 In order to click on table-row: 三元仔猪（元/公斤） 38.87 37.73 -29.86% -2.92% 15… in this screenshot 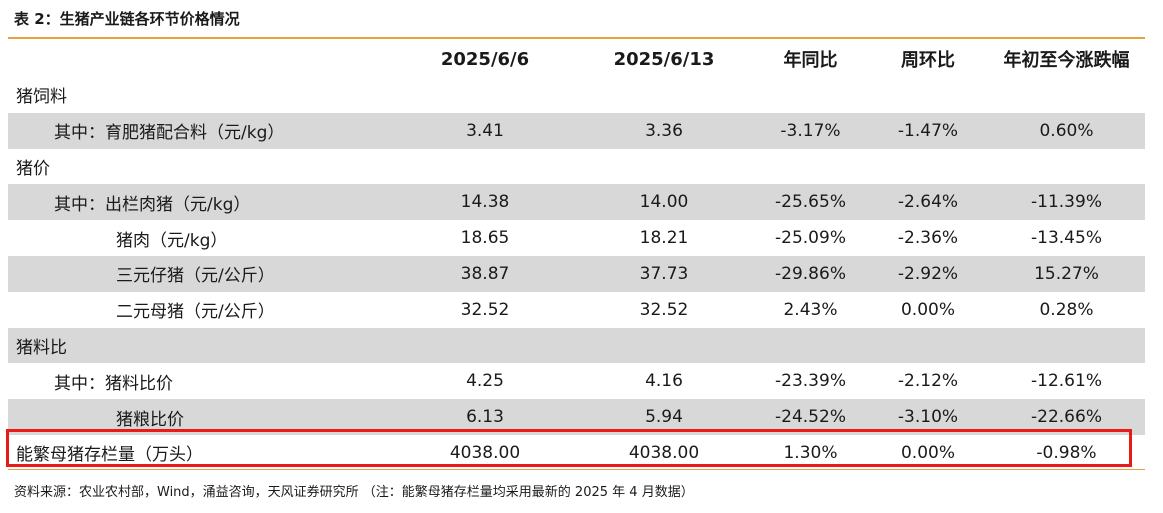, I will do `click(576, 273)`.